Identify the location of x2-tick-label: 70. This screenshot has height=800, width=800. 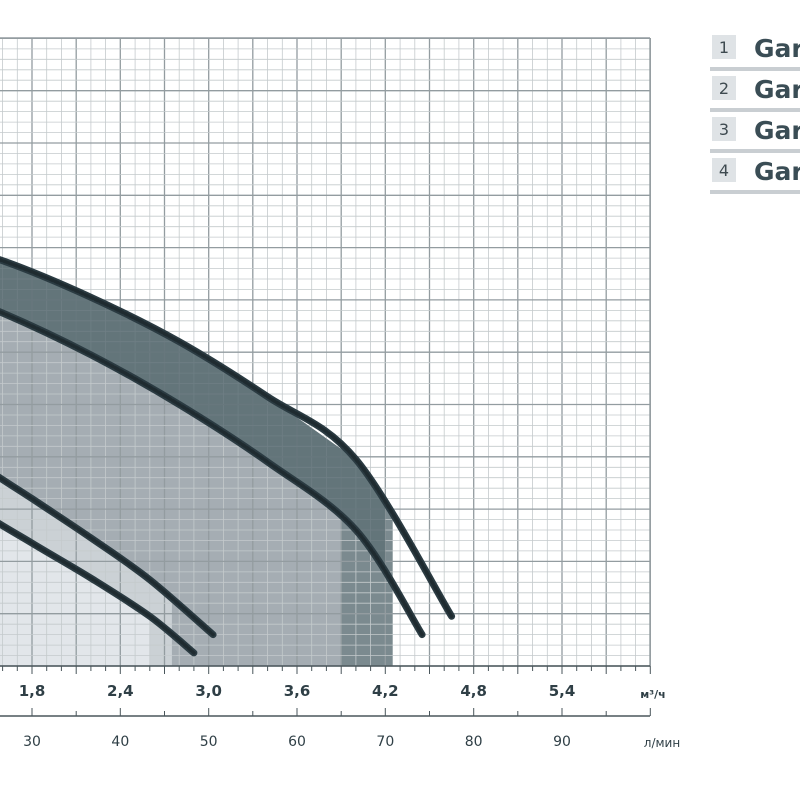
(385, 742).